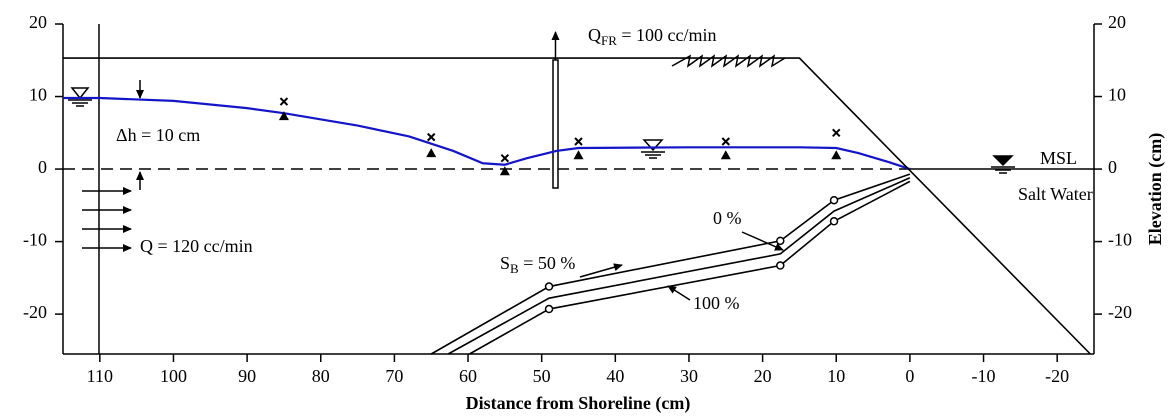  Describe the element at coordinates (42, 167) in the screenshot. I see `y-tick-label: 0` at that location.